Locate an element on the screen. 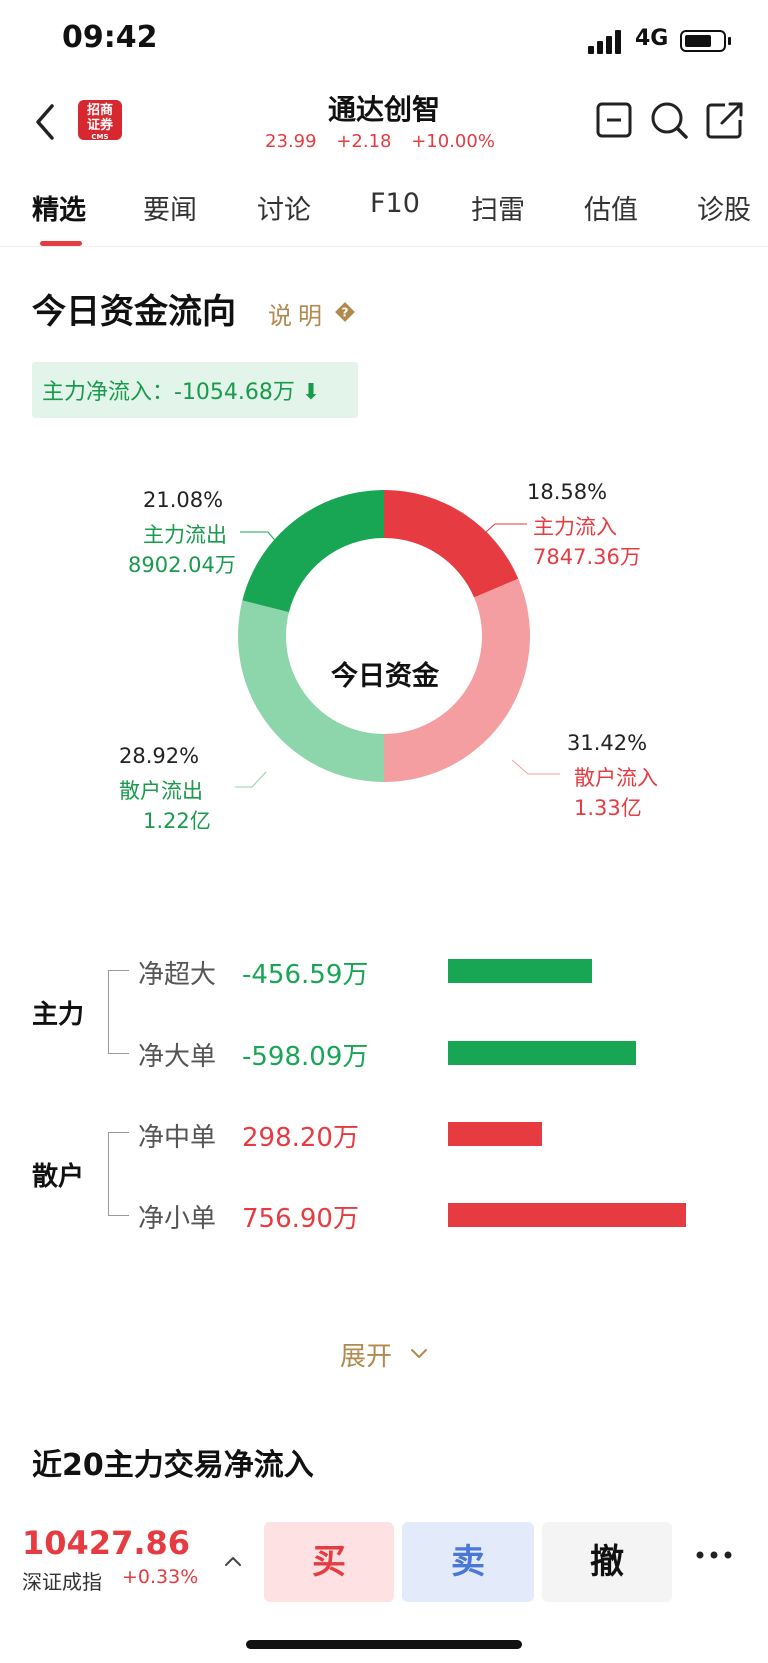 This screenshot has width=768, height=1663. net-inflow-text: 主力净流入：-1054.68万 ⬇ is located at coordinates (181, 392).